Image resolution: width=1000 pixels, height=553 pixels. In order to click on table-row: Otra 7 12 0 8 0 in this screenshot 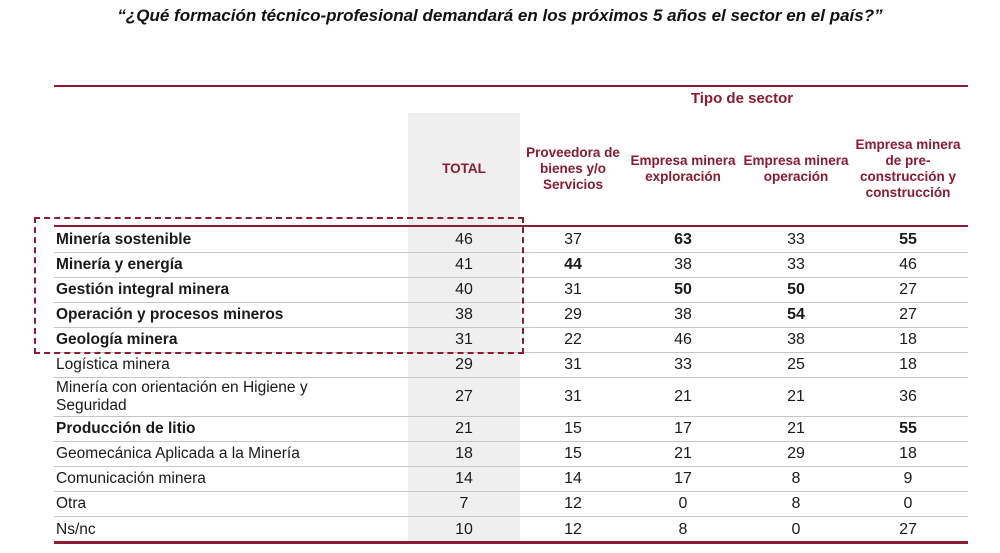, I will do `click(511, 504)`.